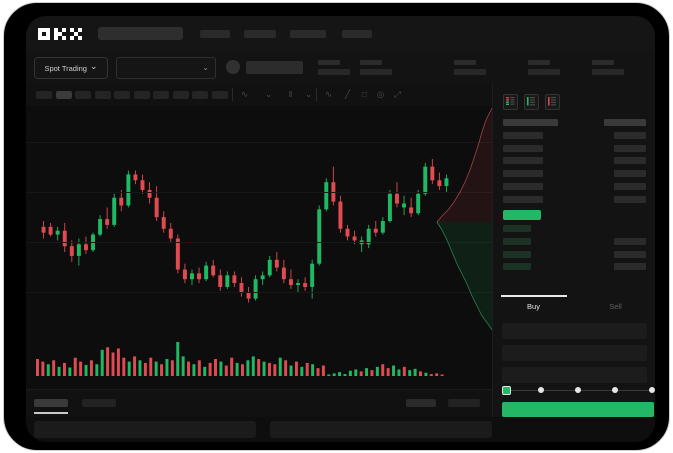 Image resolution: width=673 pixels, height=453 pixels. I want to click on amount-percent-slider, so click(578, 390).